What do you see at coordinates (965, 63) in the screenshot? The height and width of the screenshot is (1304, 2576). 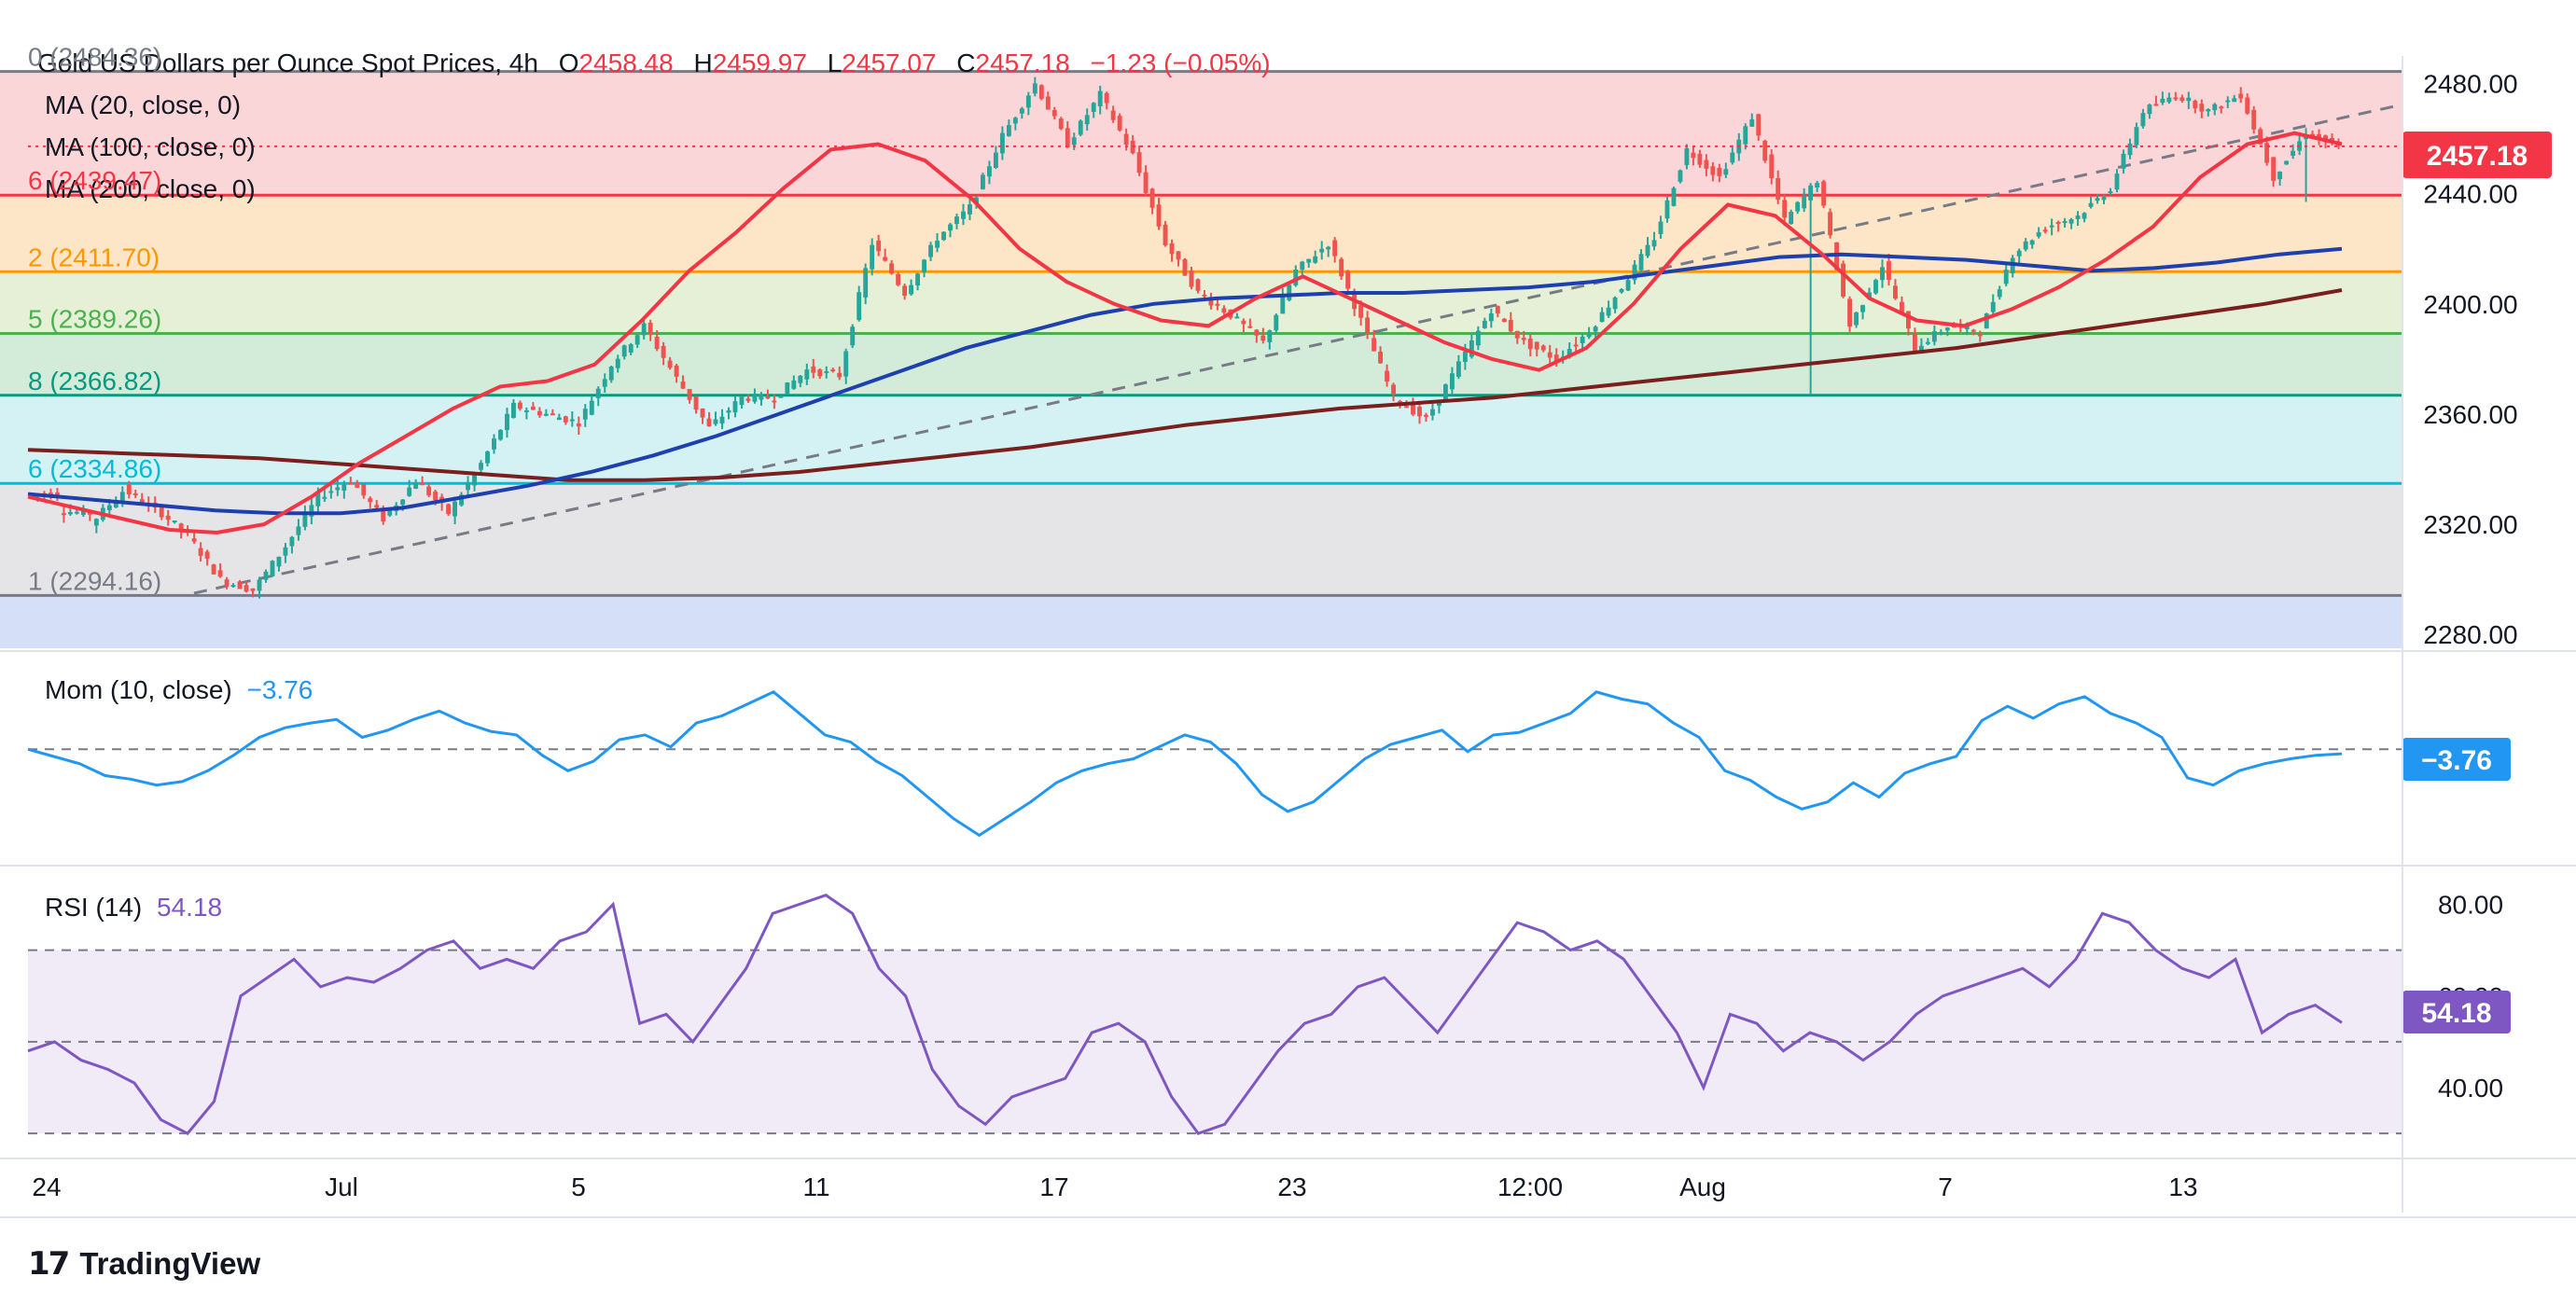 I see `close-label: C` at bounding box center [965, 63].